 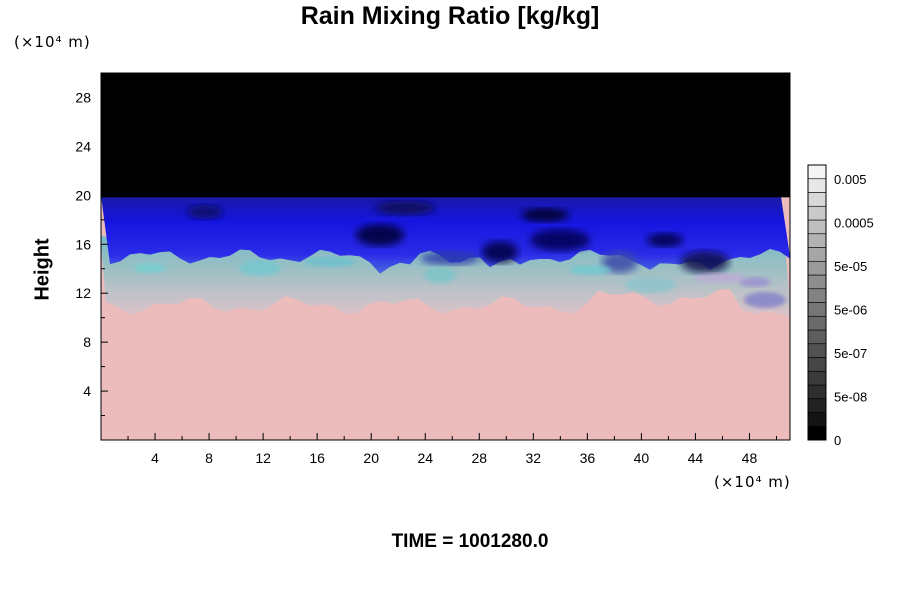 I want to click on y-tick-label: 8, so click(x=87, y=342).